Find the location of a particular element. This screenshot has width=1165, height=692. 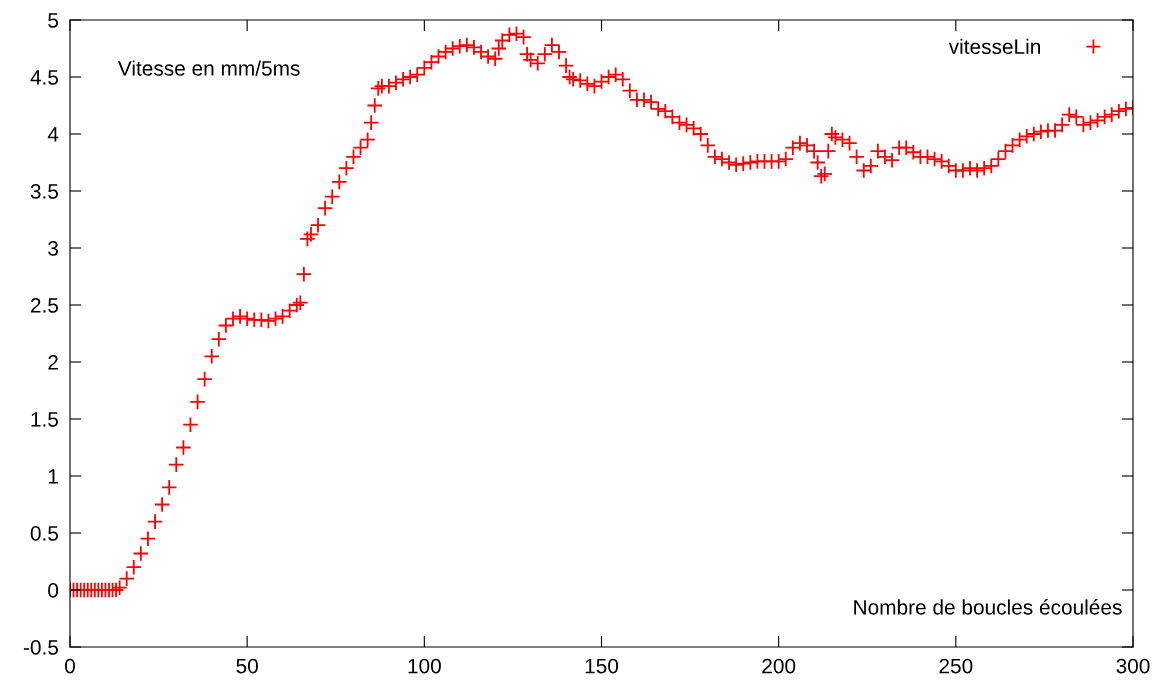

x-tick-label: 300 is located at coordinates (1133, 666).